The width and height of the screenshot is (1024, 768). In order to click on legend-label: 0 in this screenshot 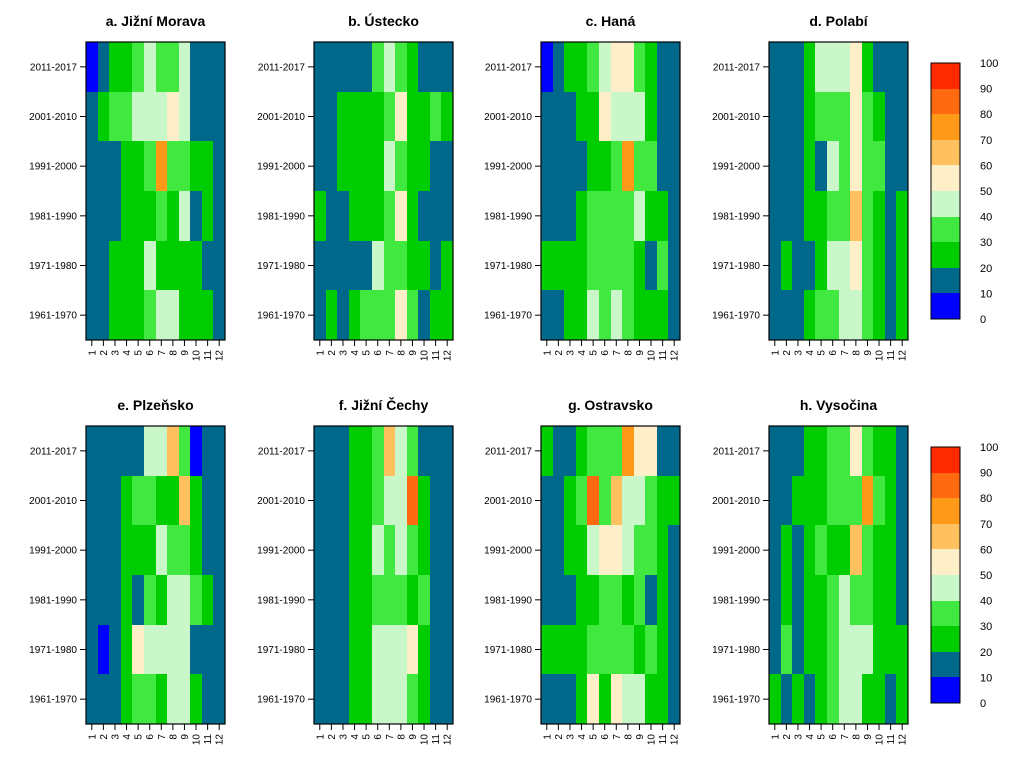, I will do `click(983, 320)`.